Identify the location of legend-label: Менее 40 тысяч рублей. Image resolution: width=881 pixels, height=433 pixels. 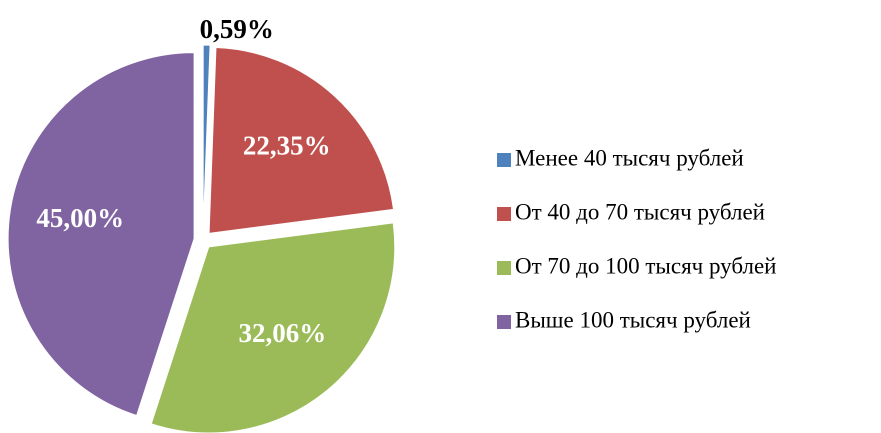
(629, 157).